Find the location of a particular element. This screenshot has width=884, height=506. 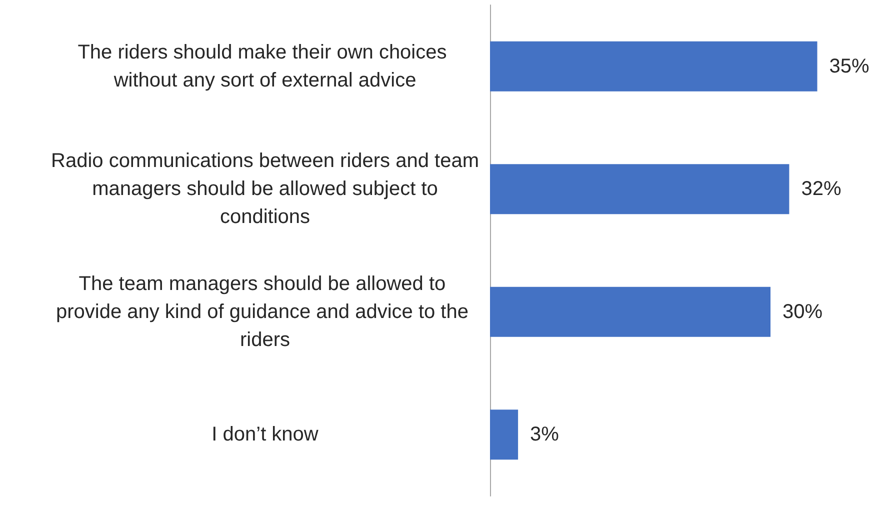

data-label: 35% is located at coordinates (849, 66).